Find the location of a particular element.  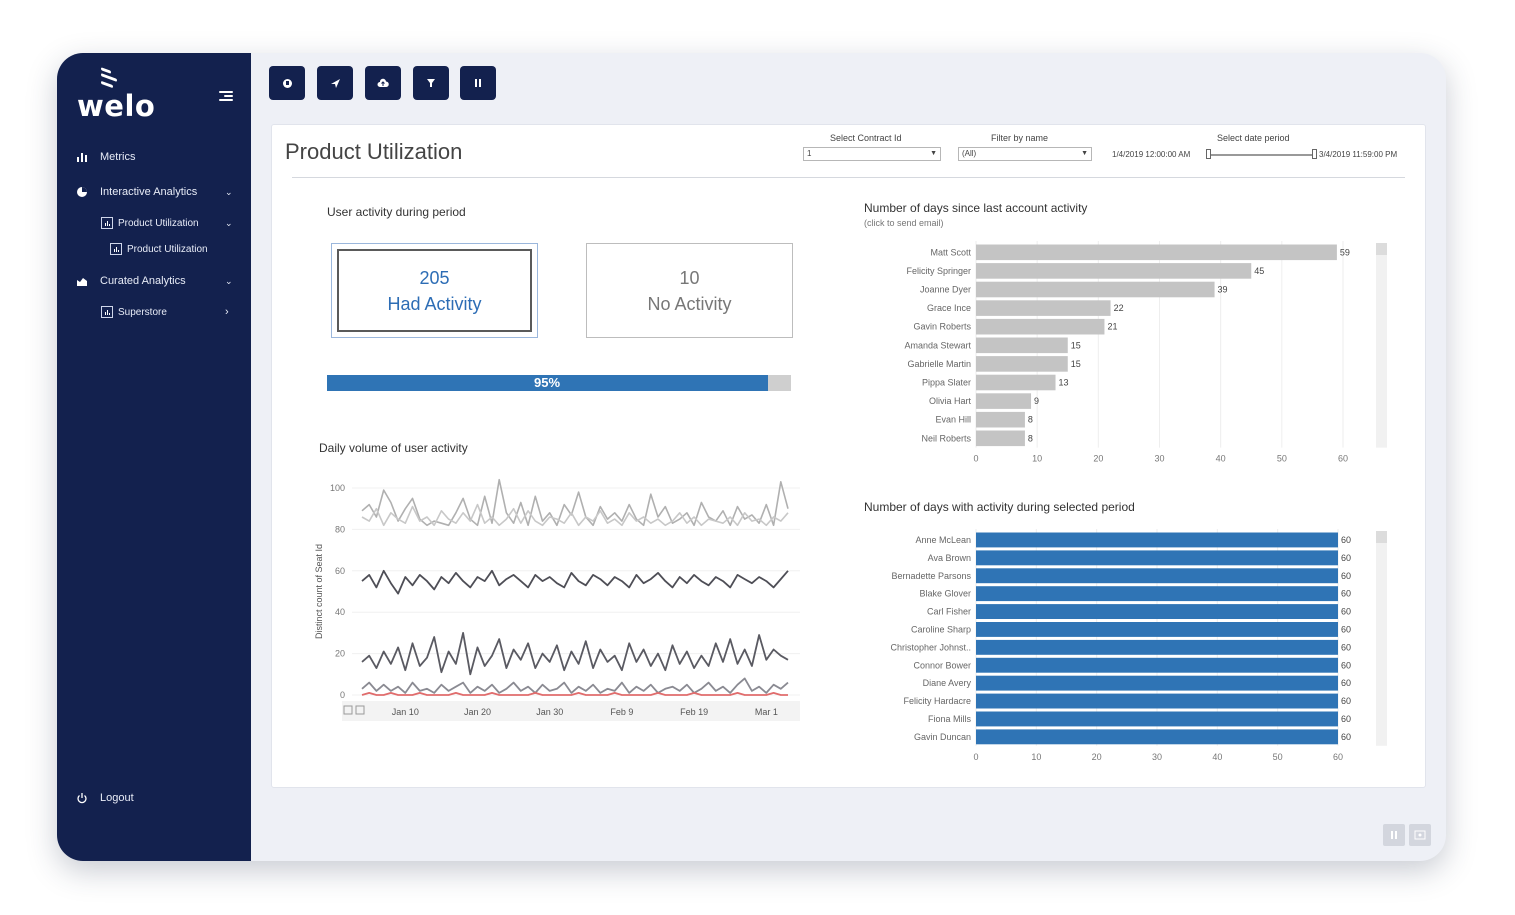

area-chart-icon is located at coordinates (82, 281).